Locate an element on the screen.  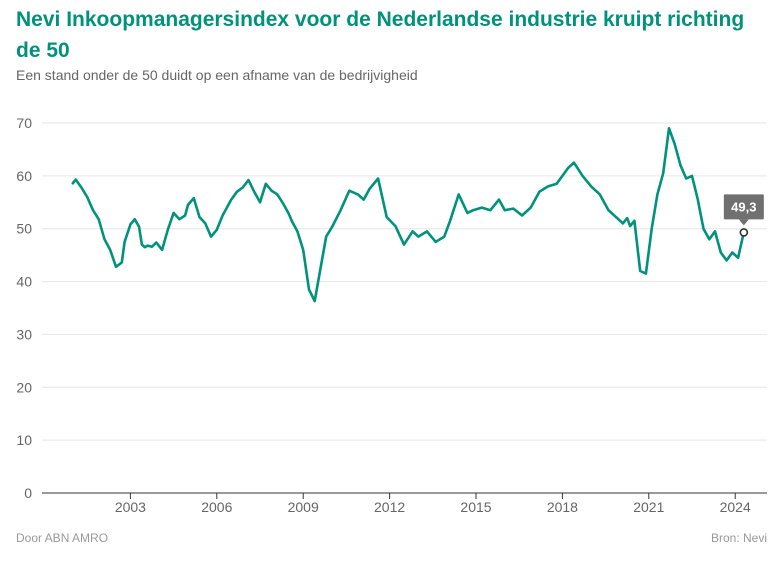
y-axis-ticks: 0 10 20 30 40 50 60 70 is located at coordinates (24, 308).